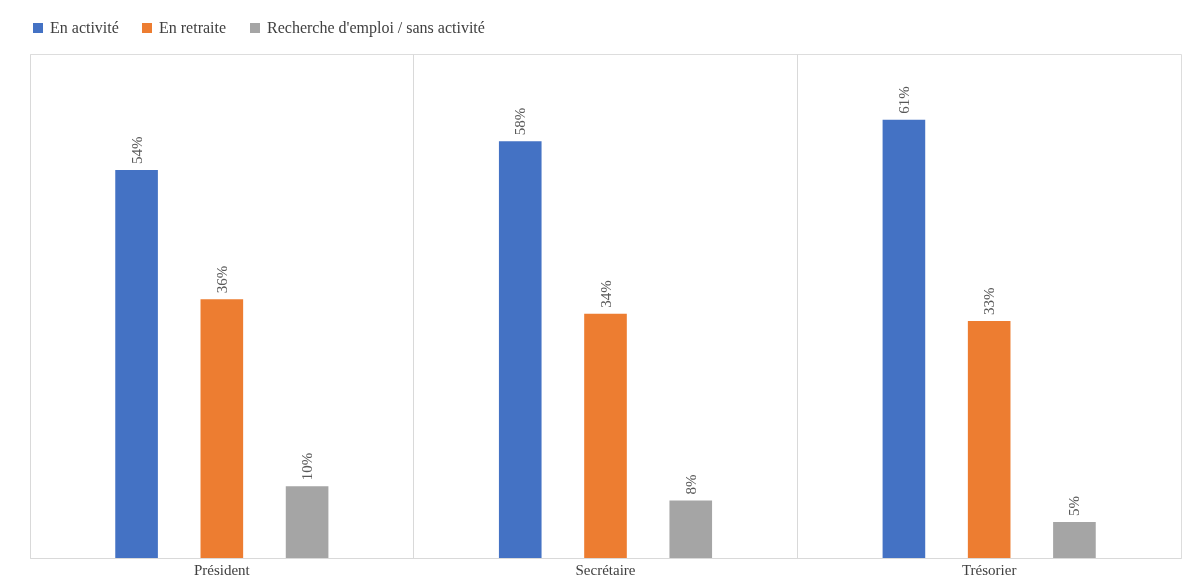 The width and height of the screenshot is (1191, 582). What do you see at coordinates (989, 569) in the screenshot?
I see `x-tick-label: Trésorier` at bounding box center [989, 569].